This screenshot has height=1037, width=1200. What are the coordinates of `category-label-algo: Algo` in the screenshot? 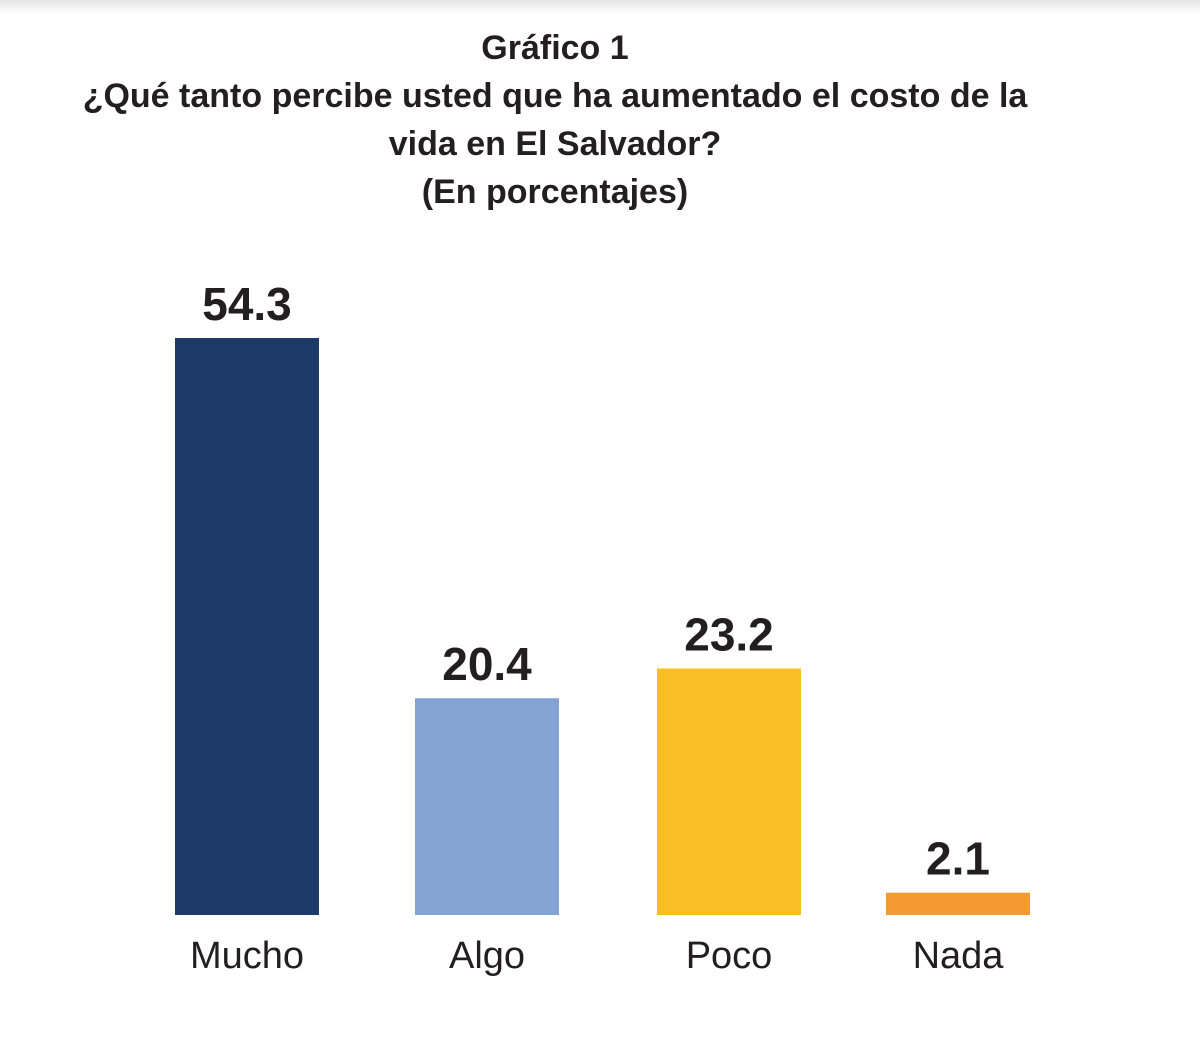 It's located at (487, 956).